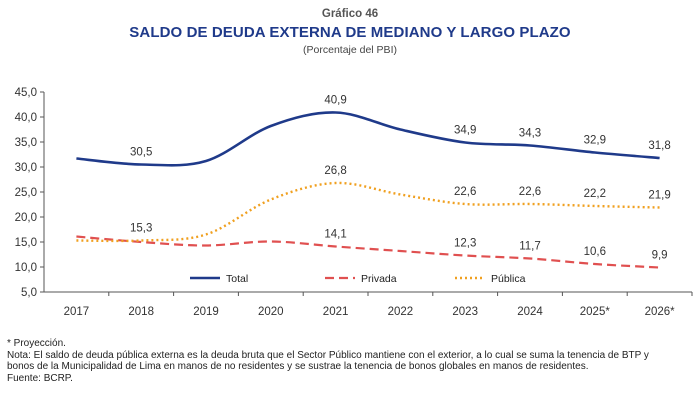  I want to click on x-tick-label: 2023, so click(465, 312).